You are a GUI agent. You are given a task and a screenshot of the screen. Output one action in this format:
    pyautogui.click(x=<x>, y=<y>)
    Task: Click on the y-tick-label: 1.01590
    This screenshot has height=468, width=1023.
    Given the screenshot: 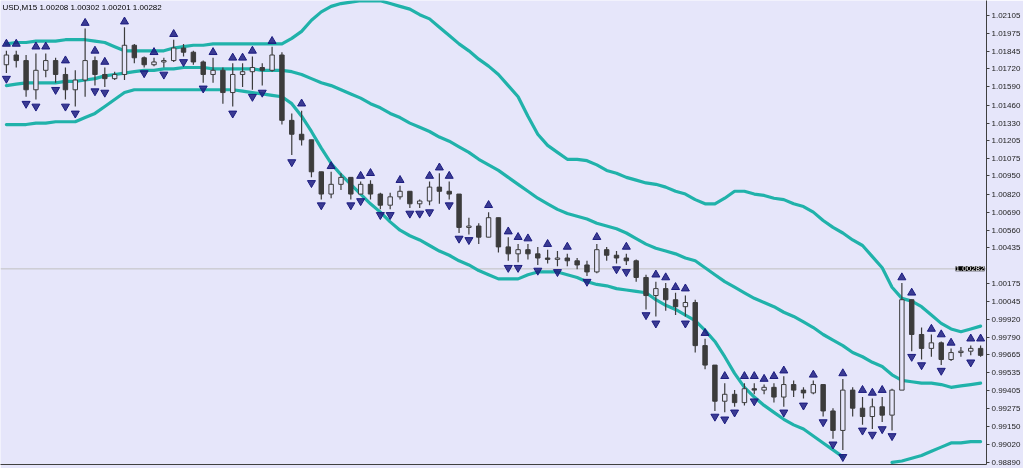 What is the action you would take?
    pyautogui.click(x=1006, y=87)
    